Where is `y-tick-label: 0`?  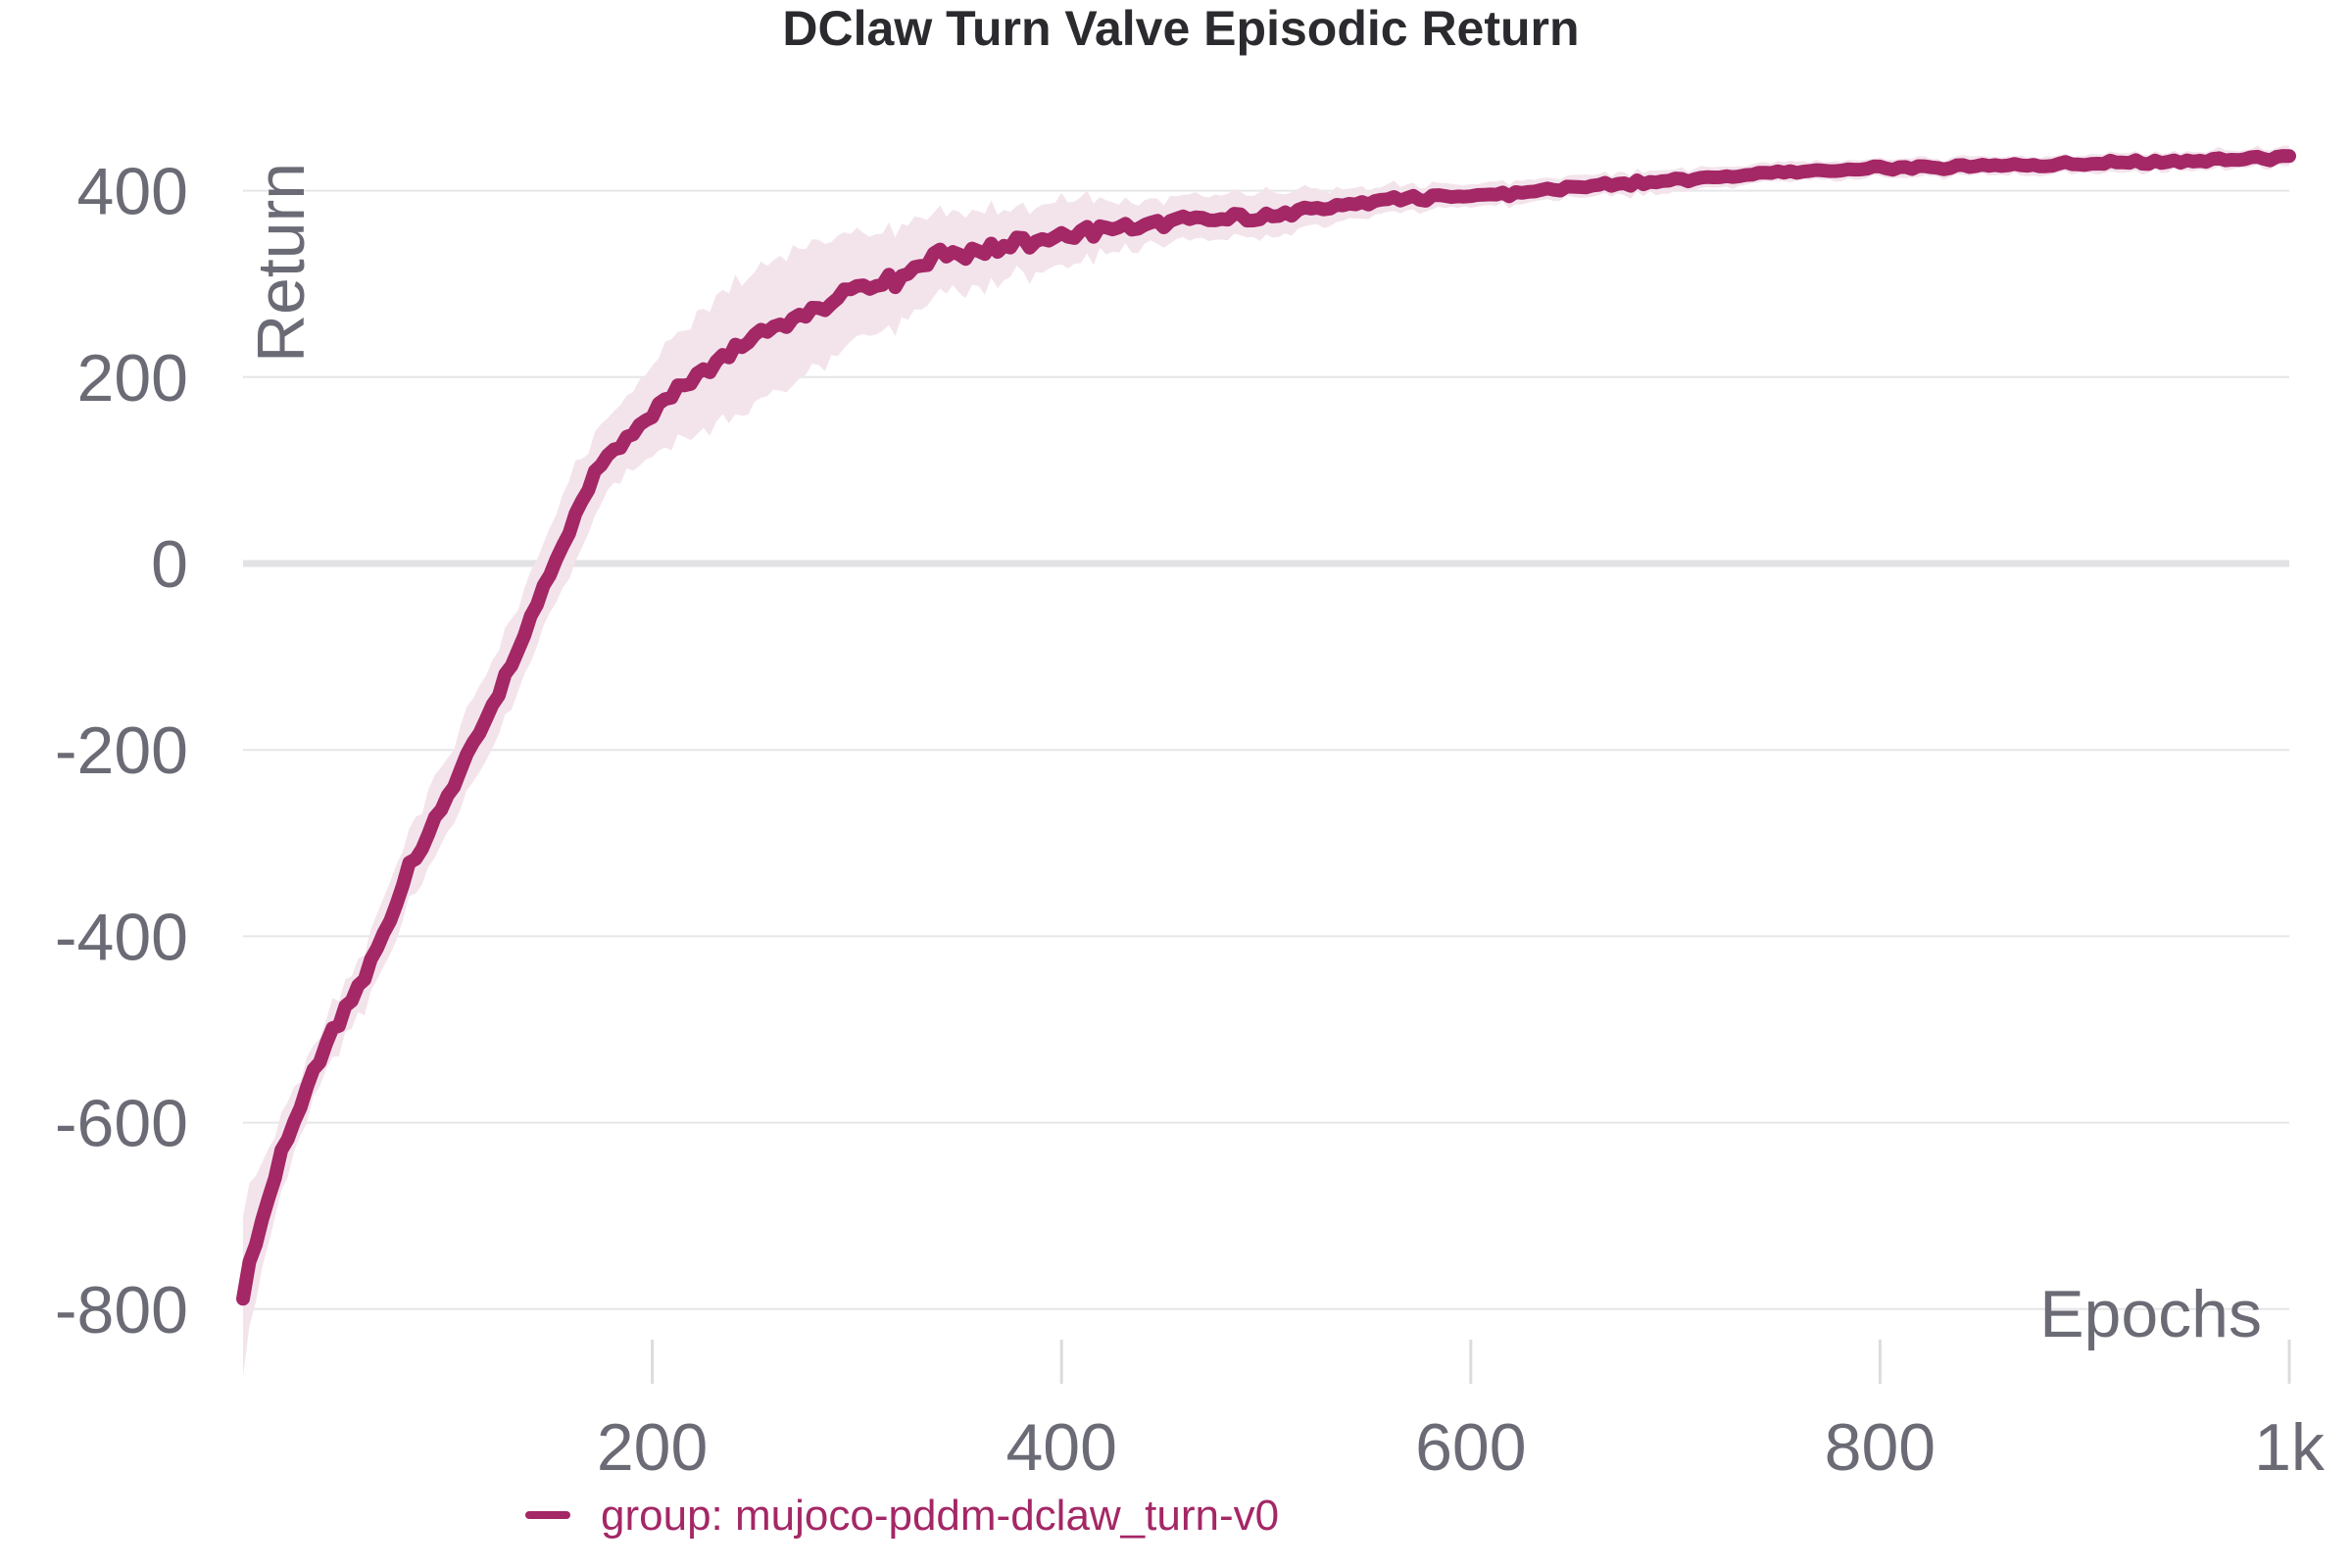 y-tick-label: 0 is located at coordinates (169, 564).